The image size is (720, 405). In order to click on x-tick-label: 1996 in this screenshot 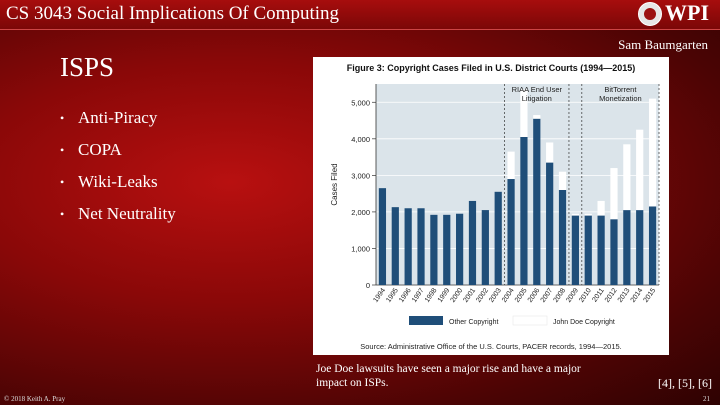, I will do `click(405, 295)`.